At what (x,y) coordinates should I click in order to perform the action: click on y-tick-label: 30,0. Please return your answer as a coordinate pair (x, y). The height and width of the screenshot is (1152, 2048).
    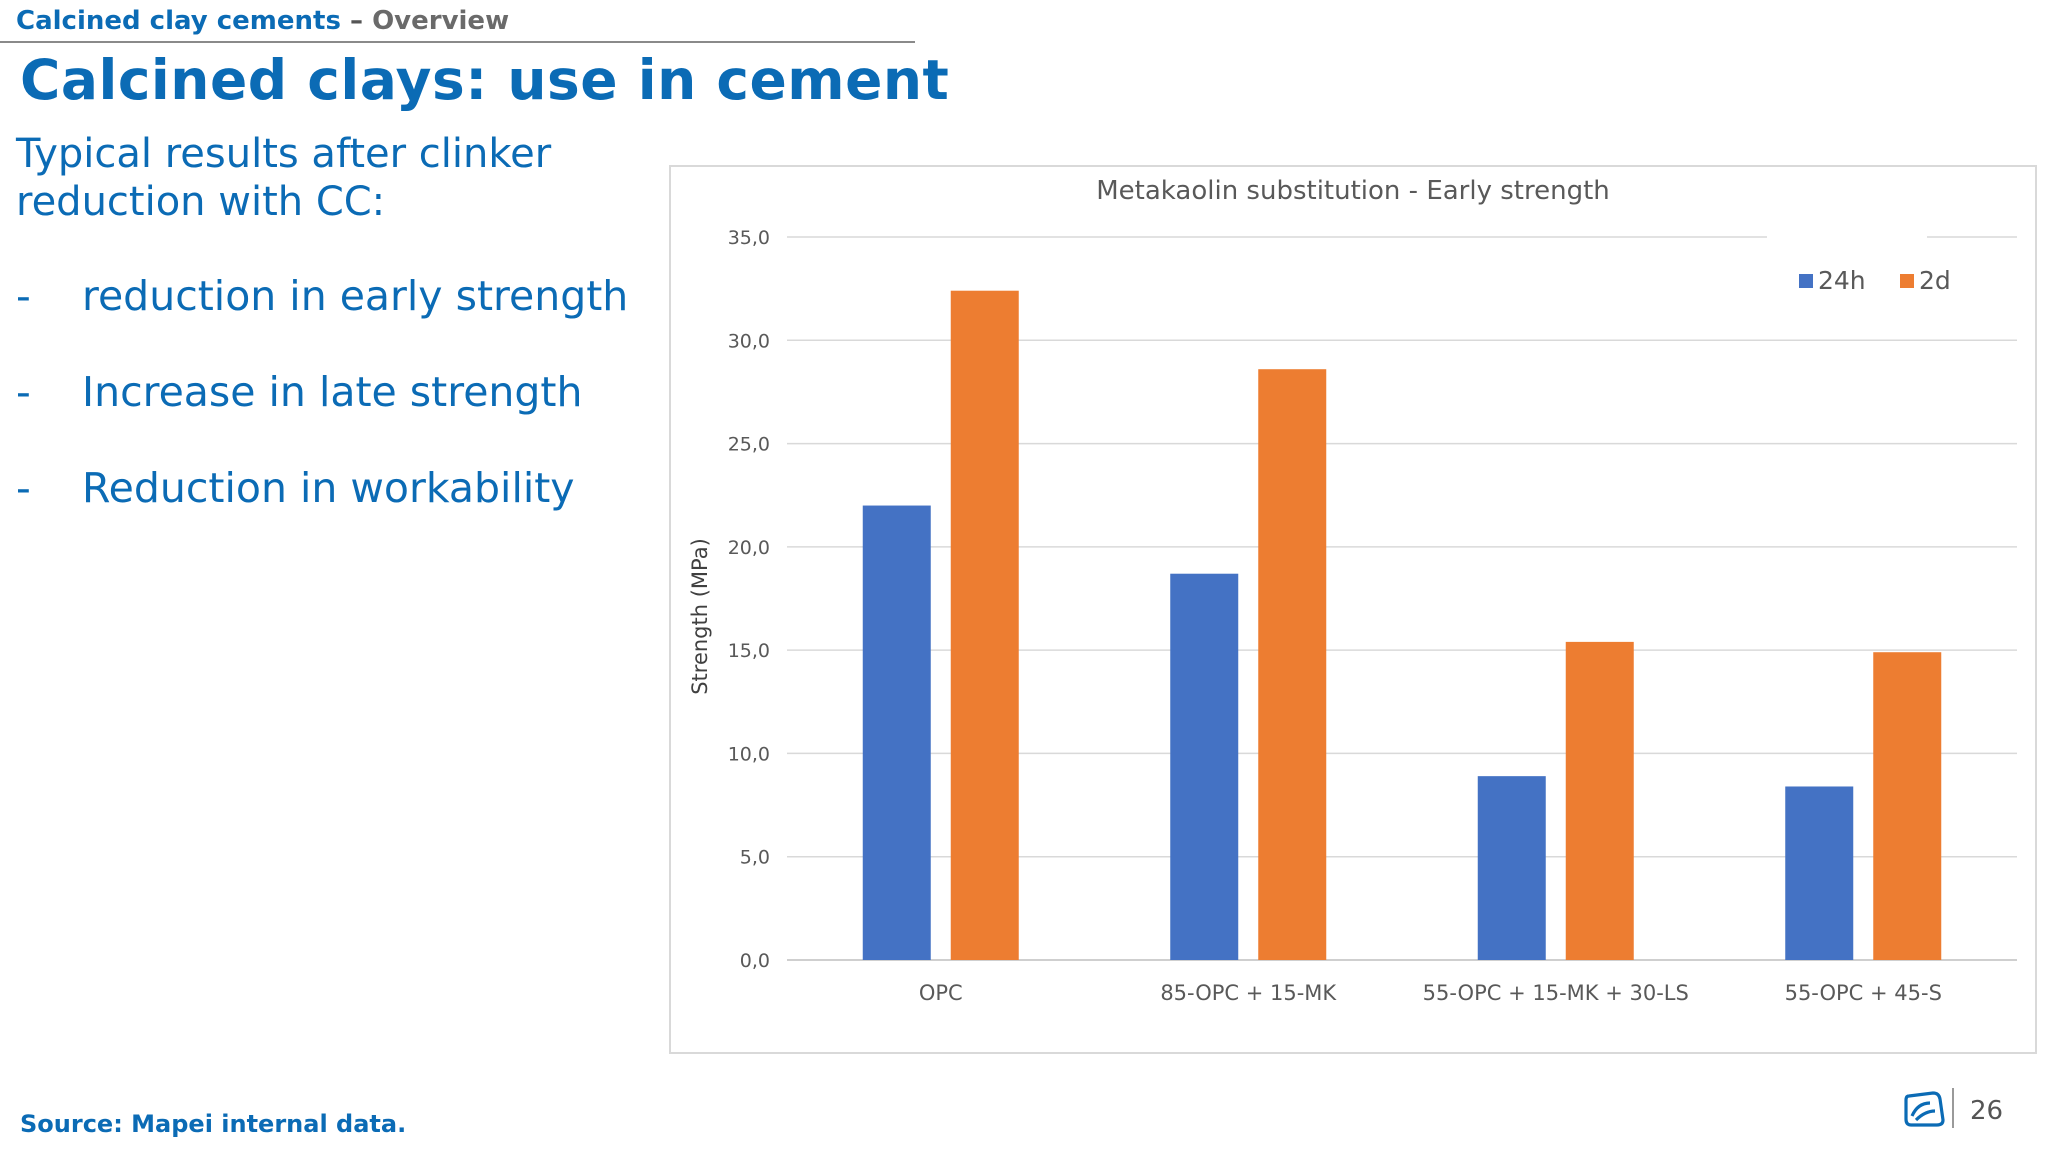
    Looking at the image, I should click on (749, 341).